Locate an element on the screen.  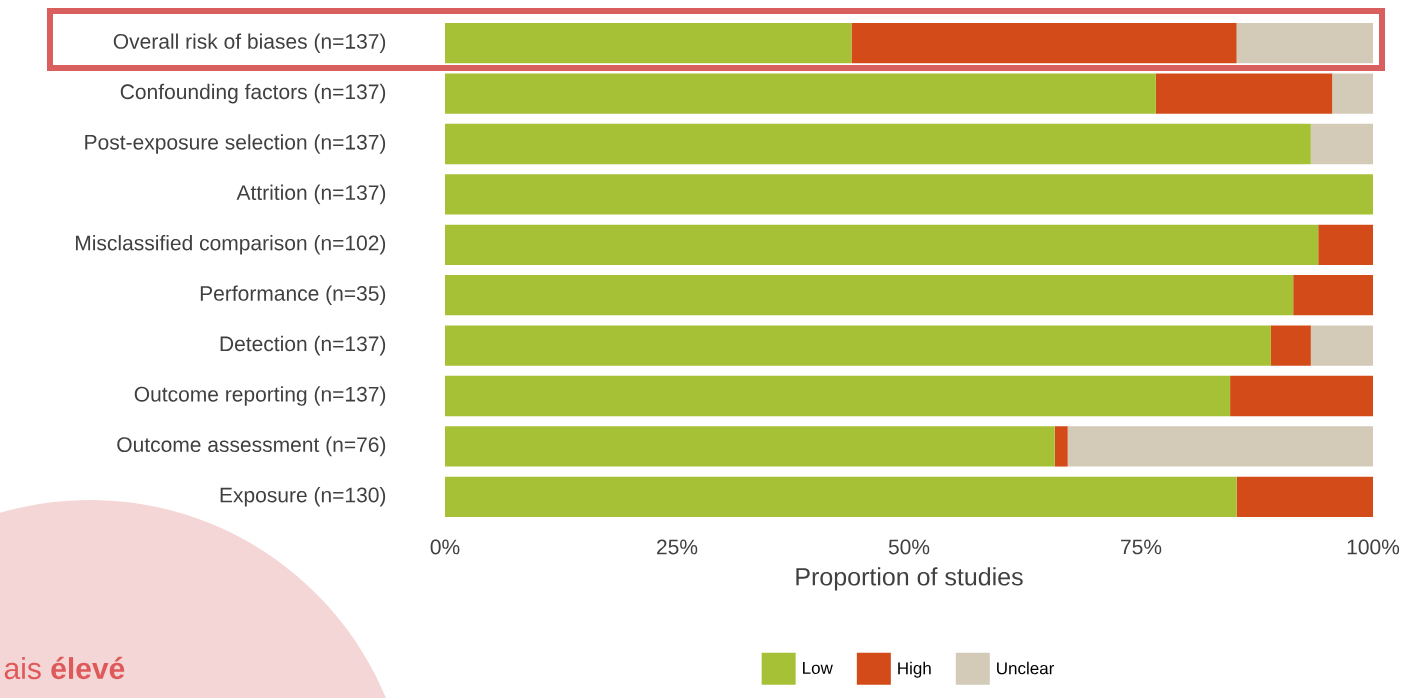
y-tick-label: Performance (n=35) is located at coordinates (293, 295).